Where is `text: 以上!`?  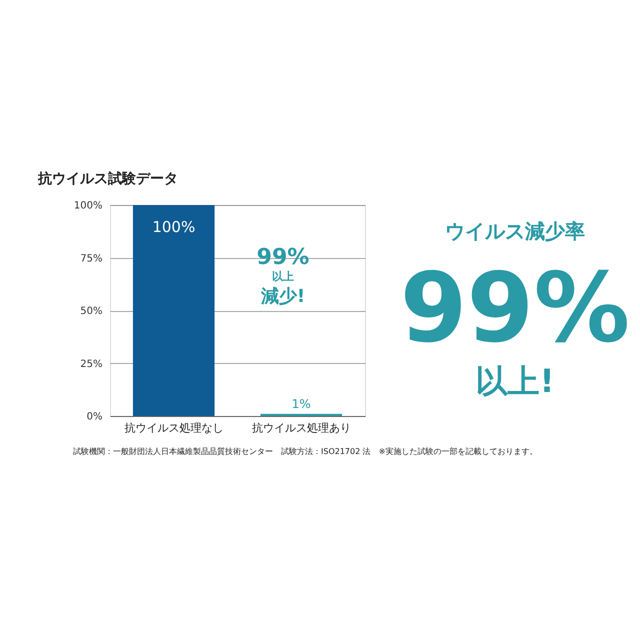
text: 以上! is located at coordinates (515, 381).